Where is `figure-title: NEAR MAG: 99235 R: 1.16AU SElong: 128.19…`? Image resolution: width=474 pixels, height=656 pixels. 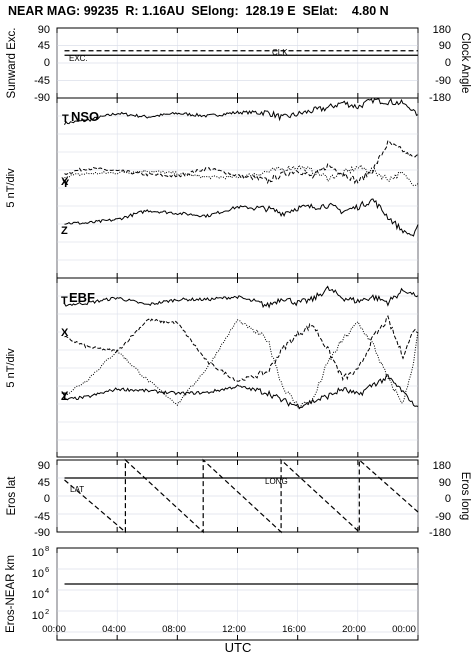
figure-title: NEAR MAG: 99235 R: 1.16AU SElong: 128.19… is located at coordinates (198, 11).